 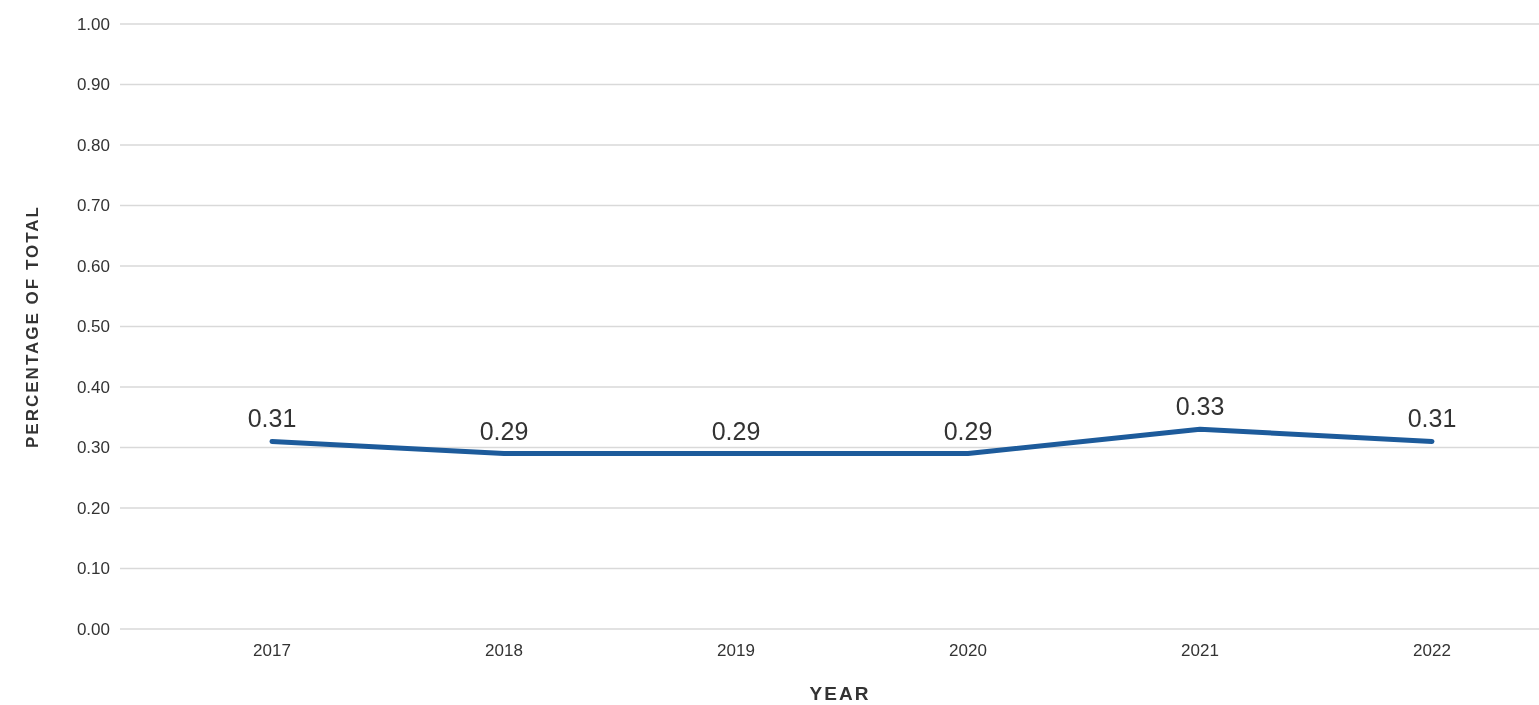 What do you see at coordinates (1432, 650) in the screenshot?
I see `x-tick-label: 2022` at bounding box center [1432, 650].